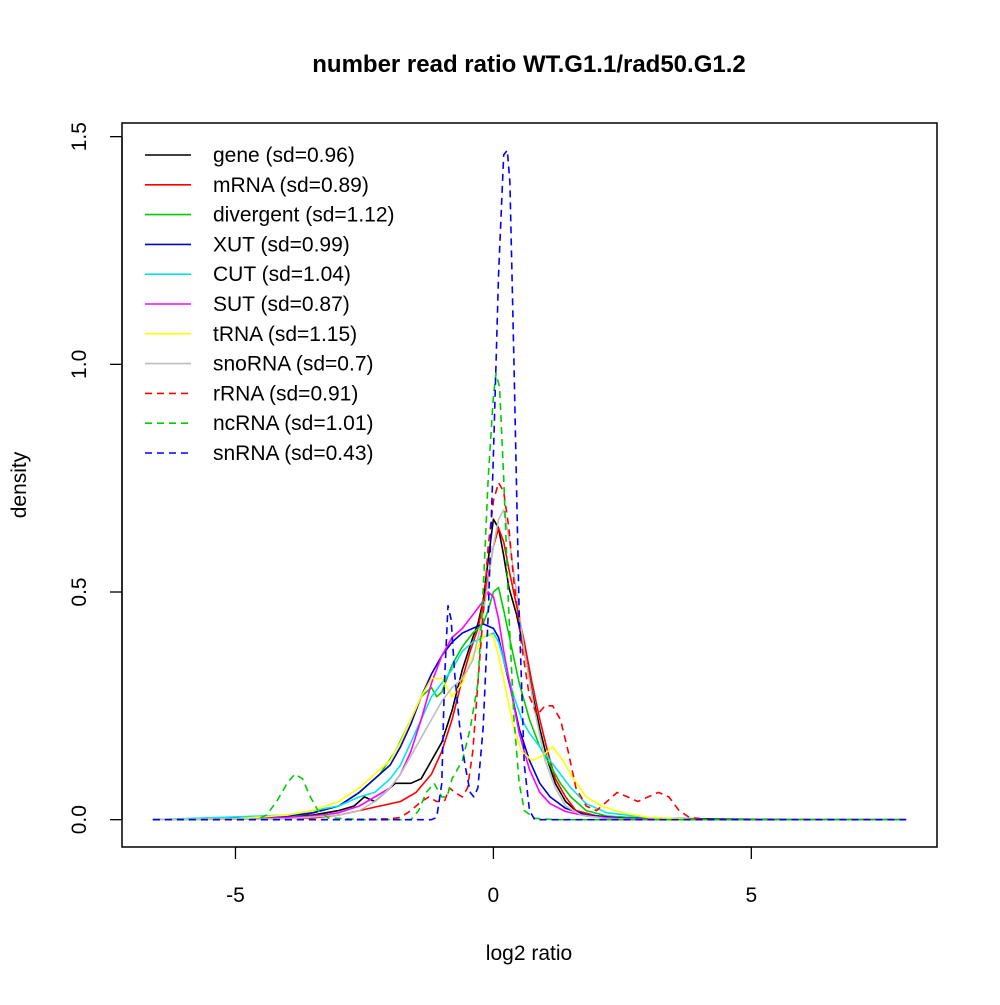 The width and height of the screenshot is (1000, 1005). Describe the element at coordinates (494, 895) in the screenshot. I see `x-tick-label: 0` at that location.